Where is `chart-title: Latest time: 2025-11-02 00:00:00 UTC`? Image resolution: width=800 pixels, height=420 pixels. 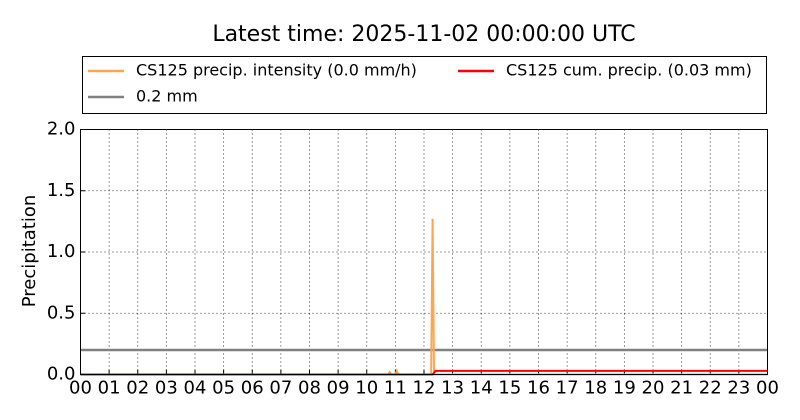
chart-title: Latest time: 2025-11-02 00:00:00 UTC is located at coordinates (423, 34).